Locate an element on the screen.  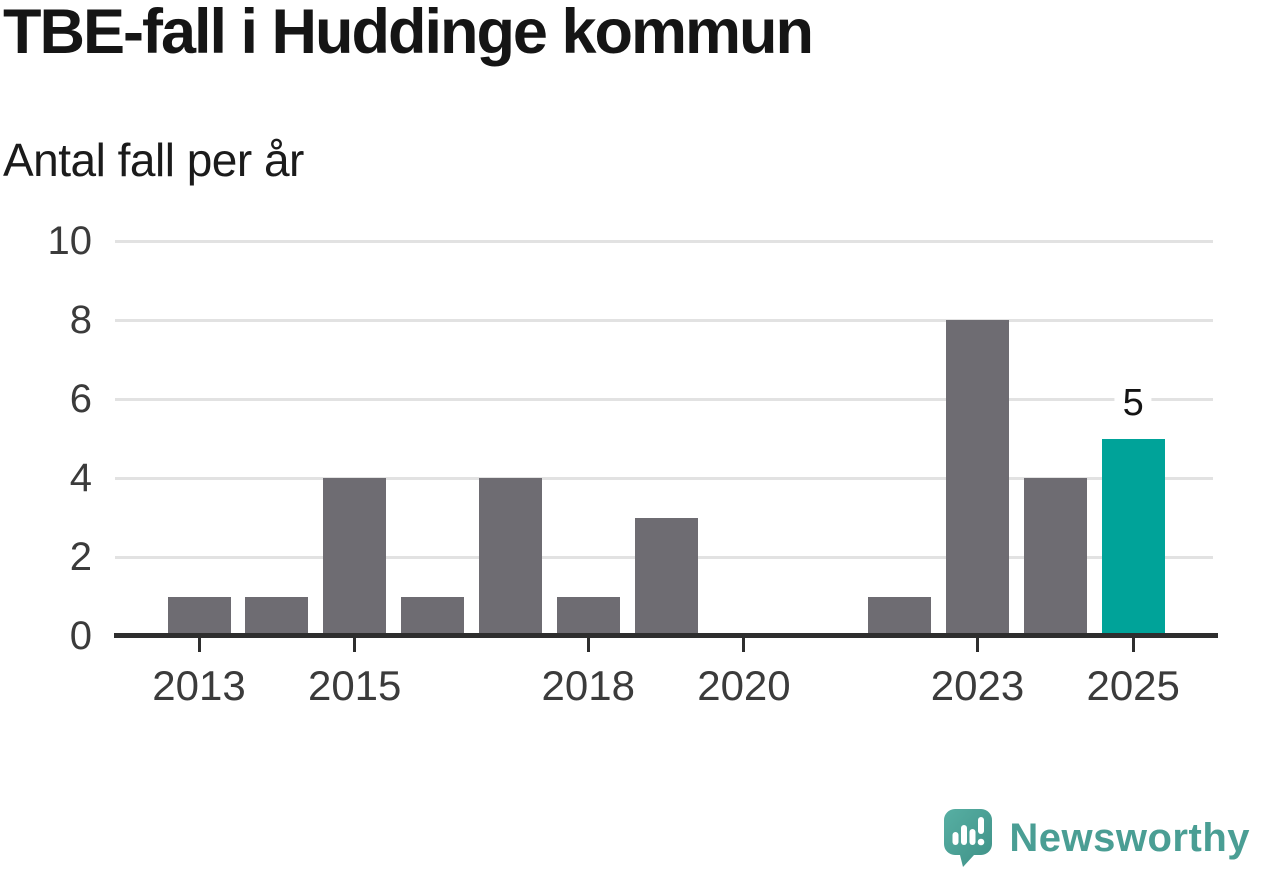
newsworthy-logo-text: Newsworthy is located at coordinates (1129, 838).